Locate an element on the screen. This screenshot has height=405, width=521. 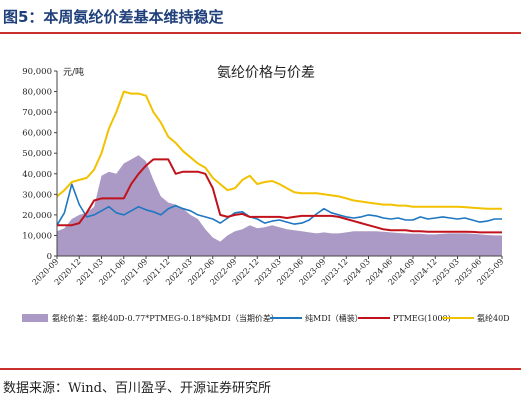
title-rule is located at coordinates (260, 33).